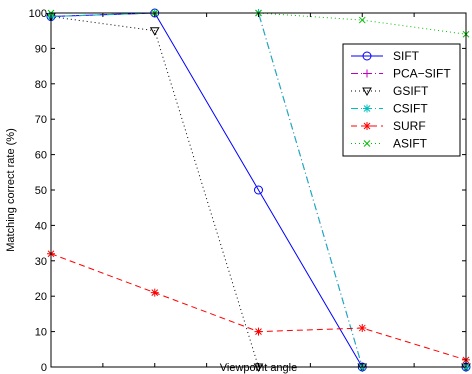 The height and width of the screenshot is (374, 472). I want to click on legend: SIFT PCA−SIFT GSIFT CSIFT SURF ASIFT, so click(401, 100).